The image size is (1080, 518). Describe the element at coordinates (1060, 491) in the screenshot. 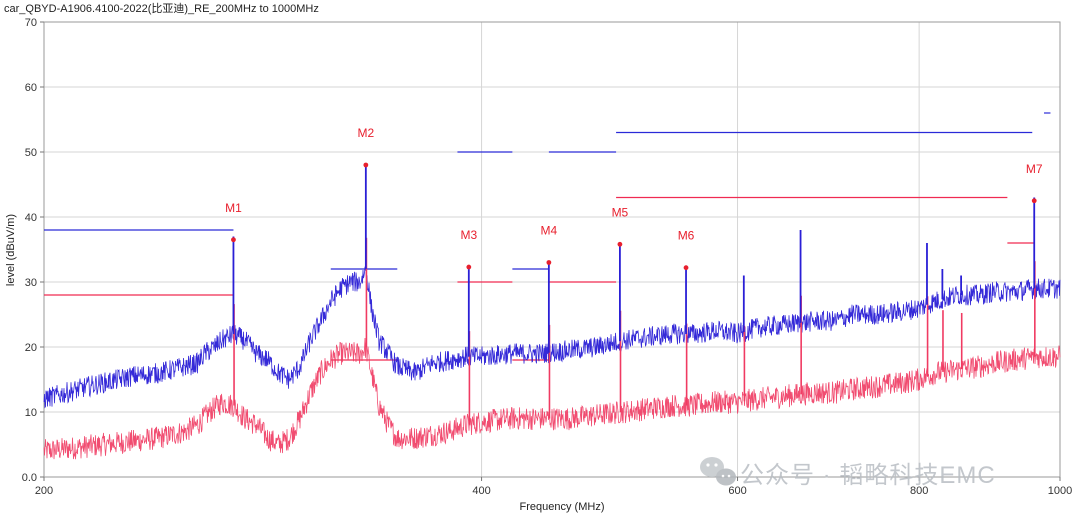

I see `x-tick-label-4: 1000` at that location.